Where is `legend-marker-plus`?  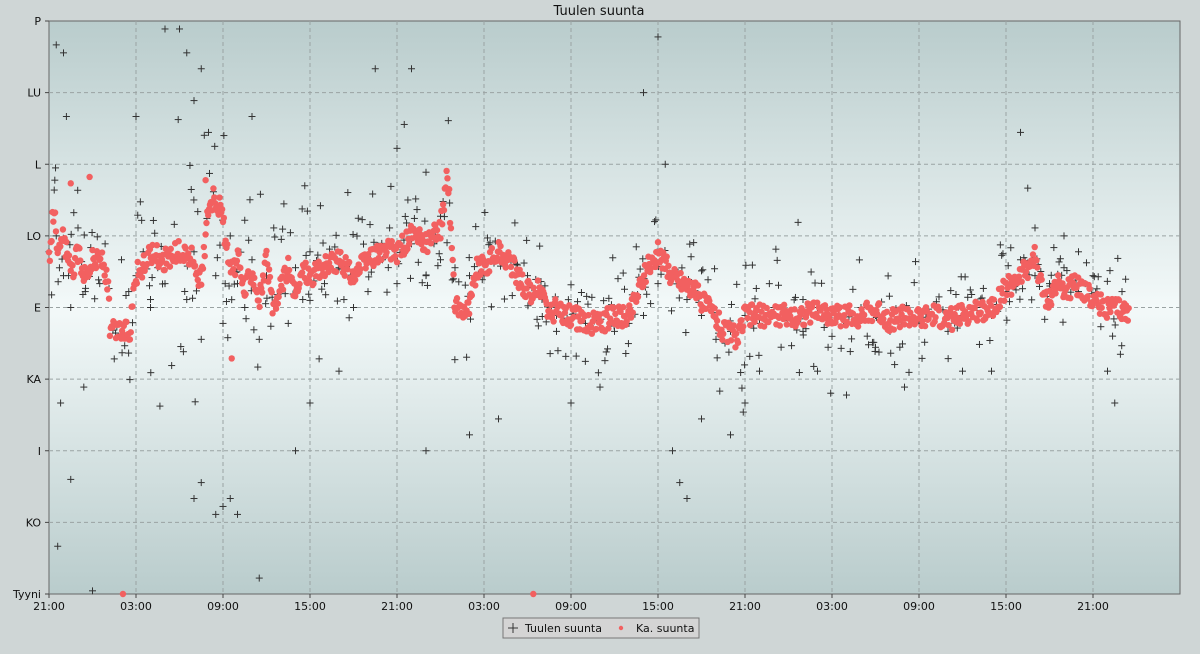
legend-marker-plus is located at coordinates (513, 628).